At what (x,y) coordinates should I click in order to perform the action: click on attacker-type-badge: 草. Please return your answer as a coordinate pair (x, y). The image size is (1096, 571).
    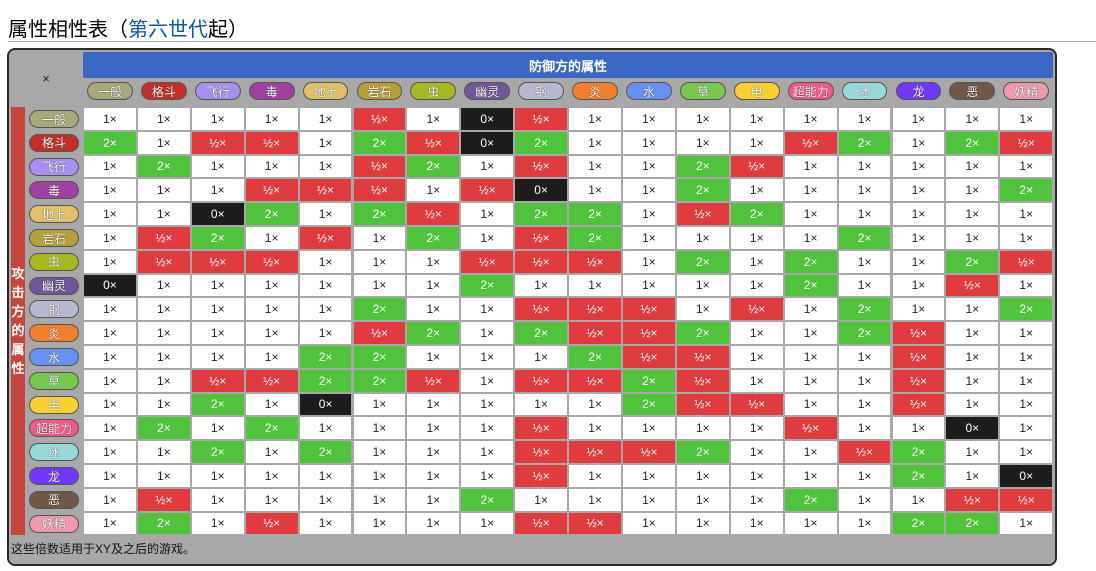
    Looking at the image, I should click on (54, 380).